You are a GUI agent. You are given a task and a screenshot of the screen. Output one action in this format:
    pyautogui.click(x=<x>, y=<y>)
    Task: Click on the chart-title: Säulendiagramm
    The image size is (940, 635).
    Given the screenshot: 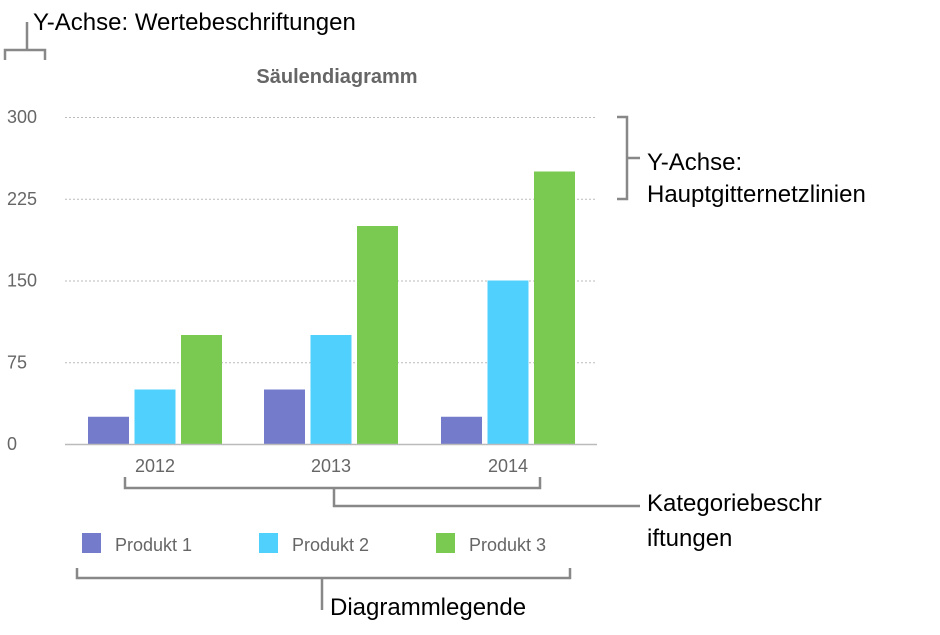 What is the action you would take?
    pyautogui.click(x=336, y=77)
    